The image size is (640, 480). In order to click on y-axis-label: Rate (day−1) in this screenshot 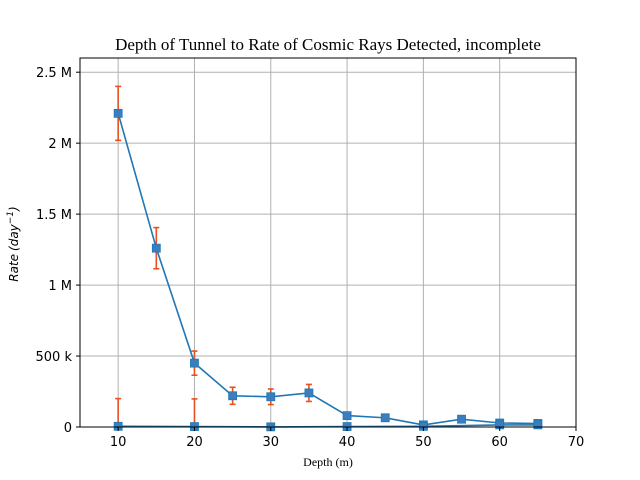, I will do `click(13, 244)`.